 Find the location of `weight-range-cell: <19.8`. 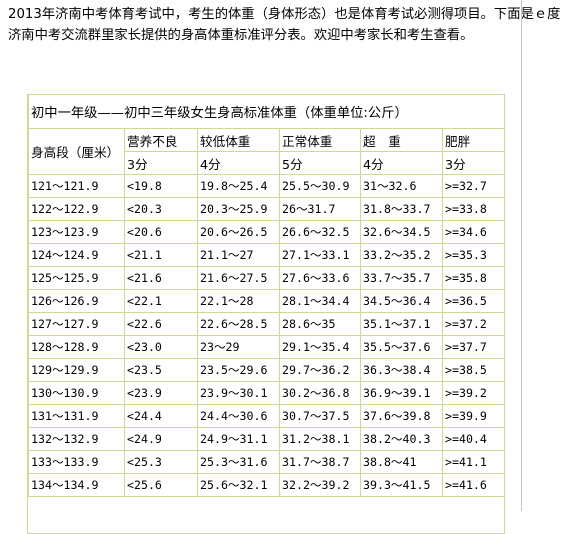

weight-range-cell: <19.8 is located at coordinates (161, 186).